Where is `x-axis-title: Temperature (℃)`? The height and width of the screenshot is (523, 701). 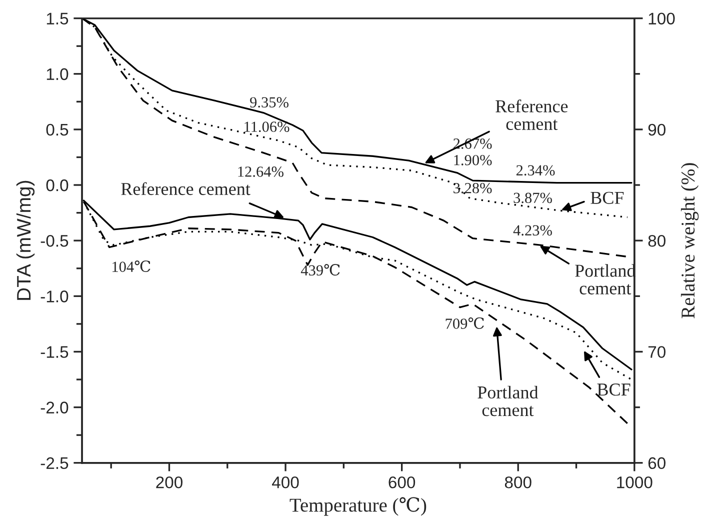
x-axis-title: Temperature (℃) is located at coordinates (358, 506).